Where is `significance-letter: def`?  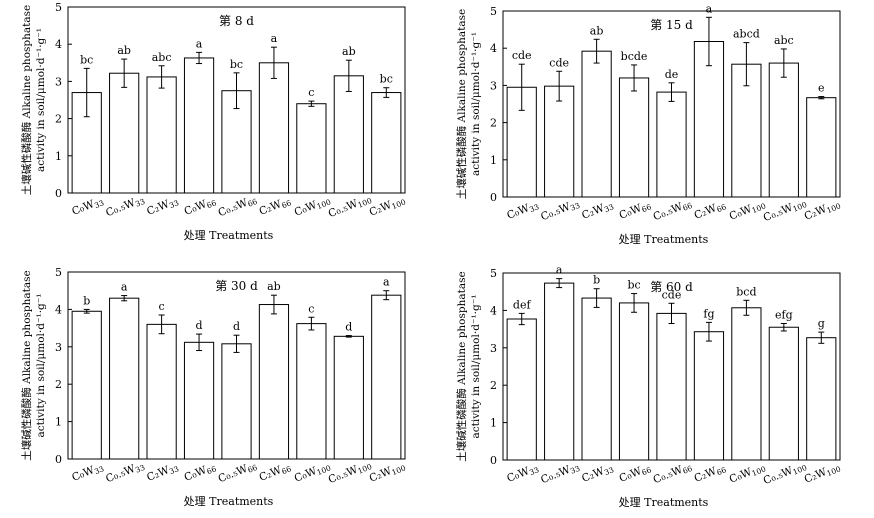
significance-letter: def is located at coordinates (522, 304).